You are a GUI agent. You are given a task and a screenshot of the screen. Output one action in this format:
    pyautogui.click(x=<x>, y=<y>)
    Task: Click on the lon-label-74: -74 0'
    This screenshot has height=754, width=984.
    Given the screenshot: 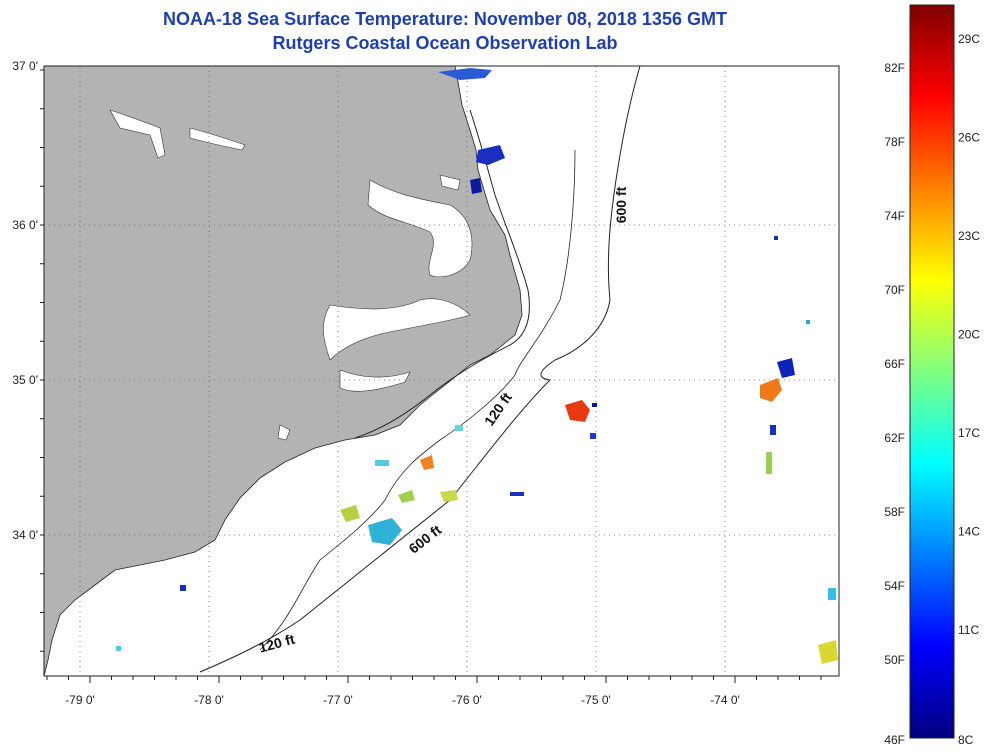 What is the action you would take?
    pyautogui.click(x=725, y=700)
    